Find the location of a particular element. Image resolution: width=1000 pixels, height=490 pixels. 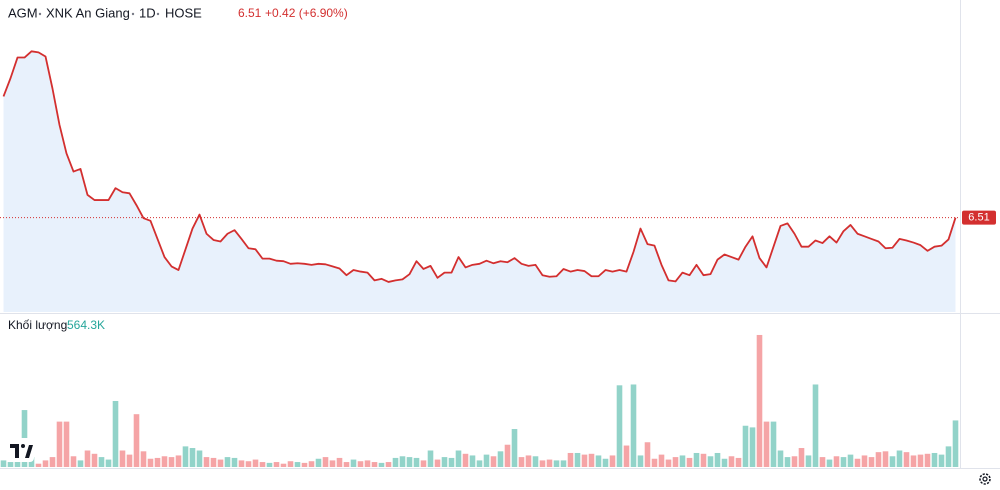

last-price-label: 6.51 is located at coordinates (978, 218).